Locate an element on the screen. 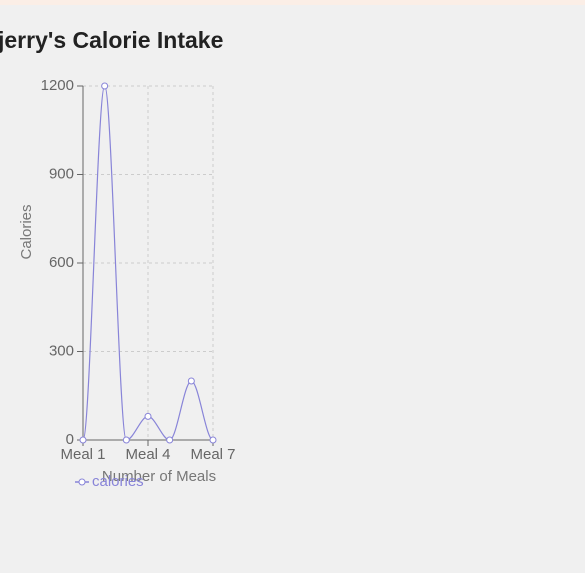  legend-label: calories is located at coordinates (118, 481).